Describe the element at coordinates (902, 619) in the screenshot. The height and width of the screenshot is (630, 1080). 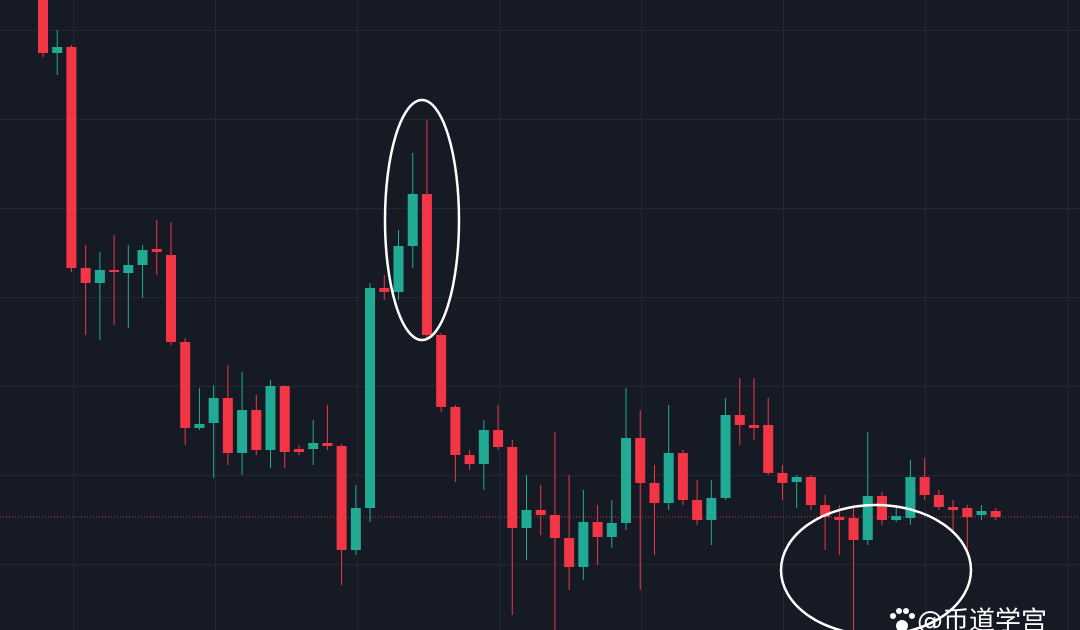
I see `paw-icon` at that location.